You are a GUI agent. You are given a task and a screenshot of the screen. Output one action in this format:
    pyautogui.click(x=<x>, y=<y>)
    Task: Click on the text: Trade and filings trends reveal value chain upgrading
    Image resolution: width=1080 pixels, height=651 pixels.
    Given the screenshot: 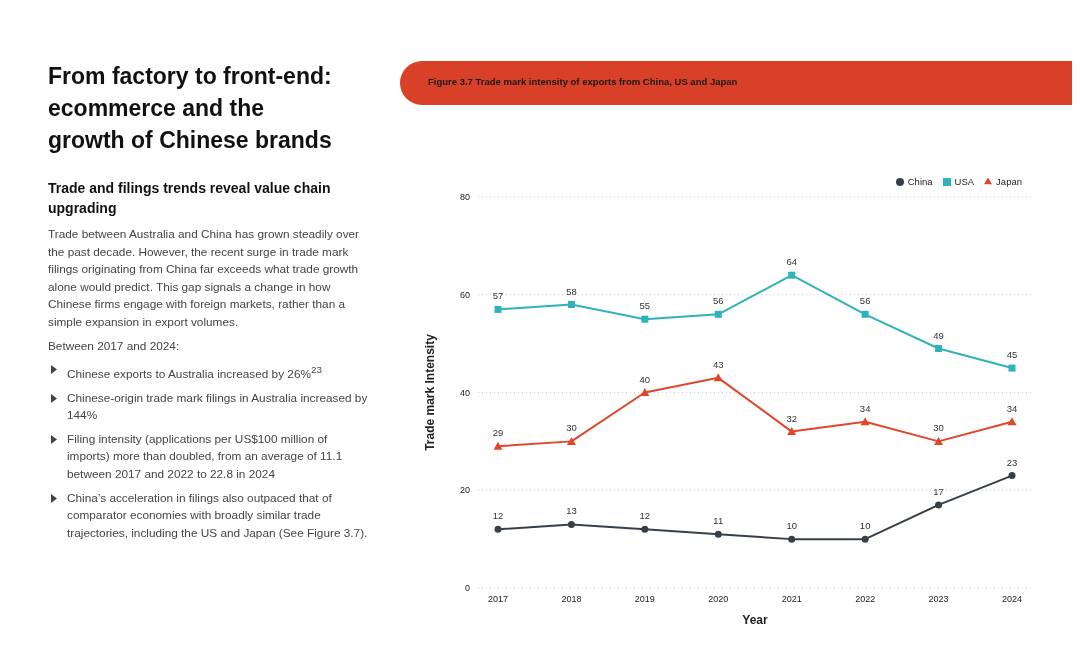 What is the action you would take?
    pyautogui.click(x=190, y=198)
    